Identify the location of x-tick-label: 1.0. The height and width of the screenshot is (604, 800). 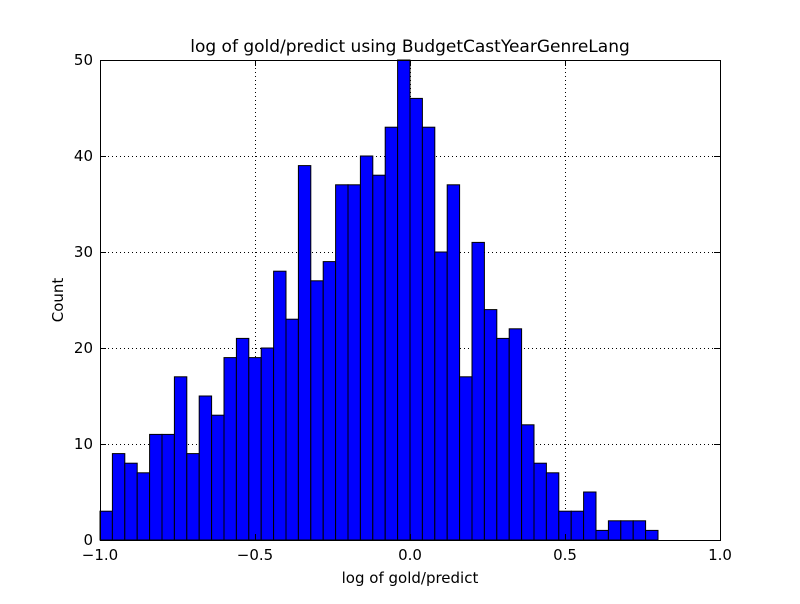
(720, 555).